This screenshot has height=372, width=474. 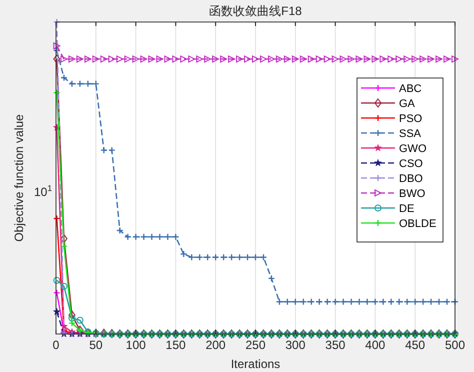 I want to click on legend-label: GWO, so click(x=413, y=149).